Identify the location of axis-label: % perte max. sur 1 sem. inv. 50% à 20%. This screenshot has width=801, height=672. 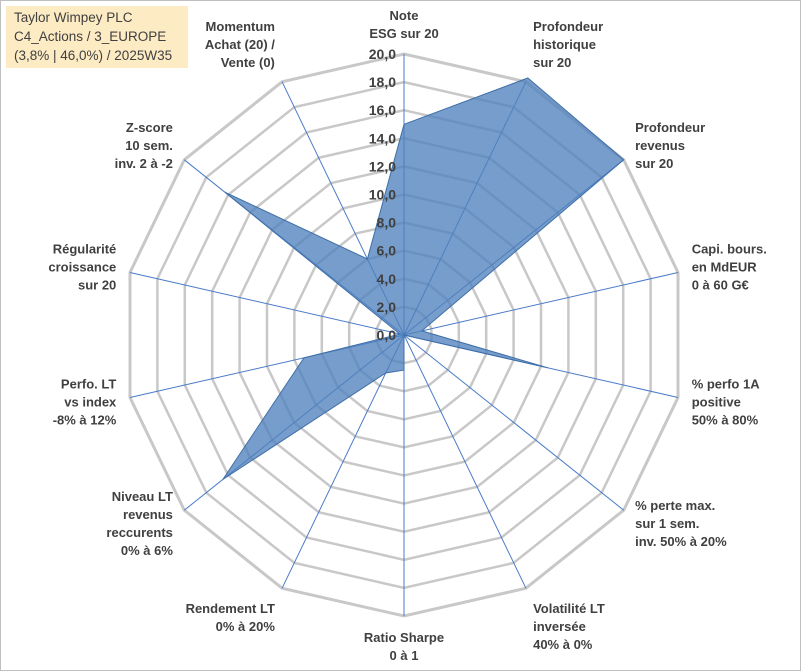
(681, 523).